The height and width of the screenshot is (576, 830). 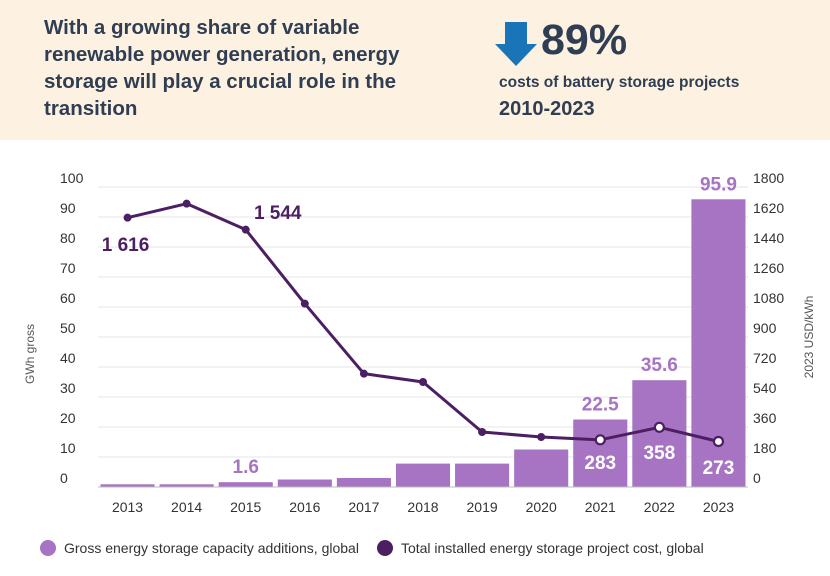 I want to click on bar-2021, so click(x=600, y=453).